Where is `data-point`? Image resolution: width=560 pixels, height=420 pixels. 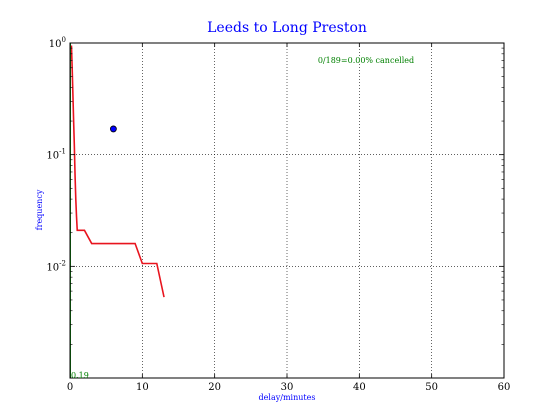 data-point is located at coordinates (113, 129).